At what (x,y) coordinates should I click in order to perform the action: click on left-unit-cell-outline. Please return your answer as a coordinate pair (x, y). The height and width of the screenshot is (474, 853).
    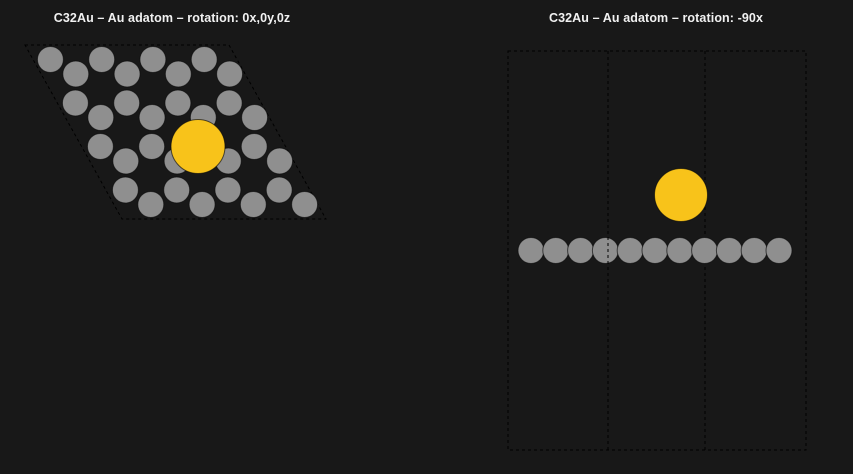
    Looking at the image, I should click on (175, 132).